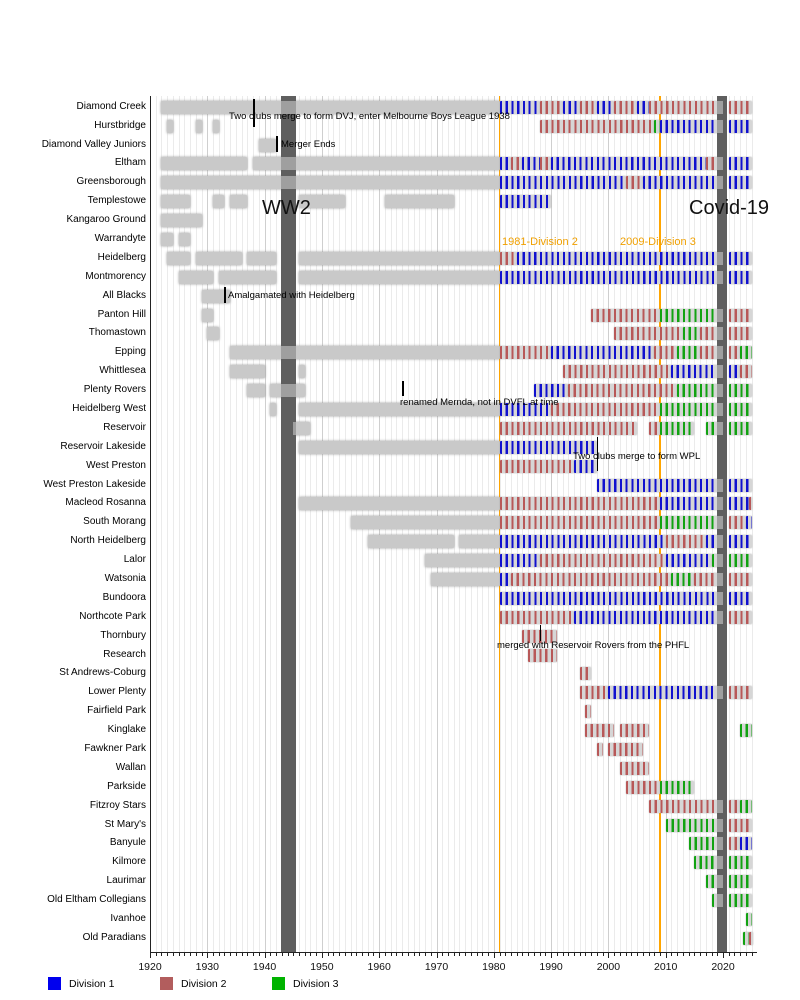 The width and height of the screenshot is (800, 1000). Describe the element at coordinates (109, 408) in the screenshot. I see `club-label: Heidelberg West` at that location.